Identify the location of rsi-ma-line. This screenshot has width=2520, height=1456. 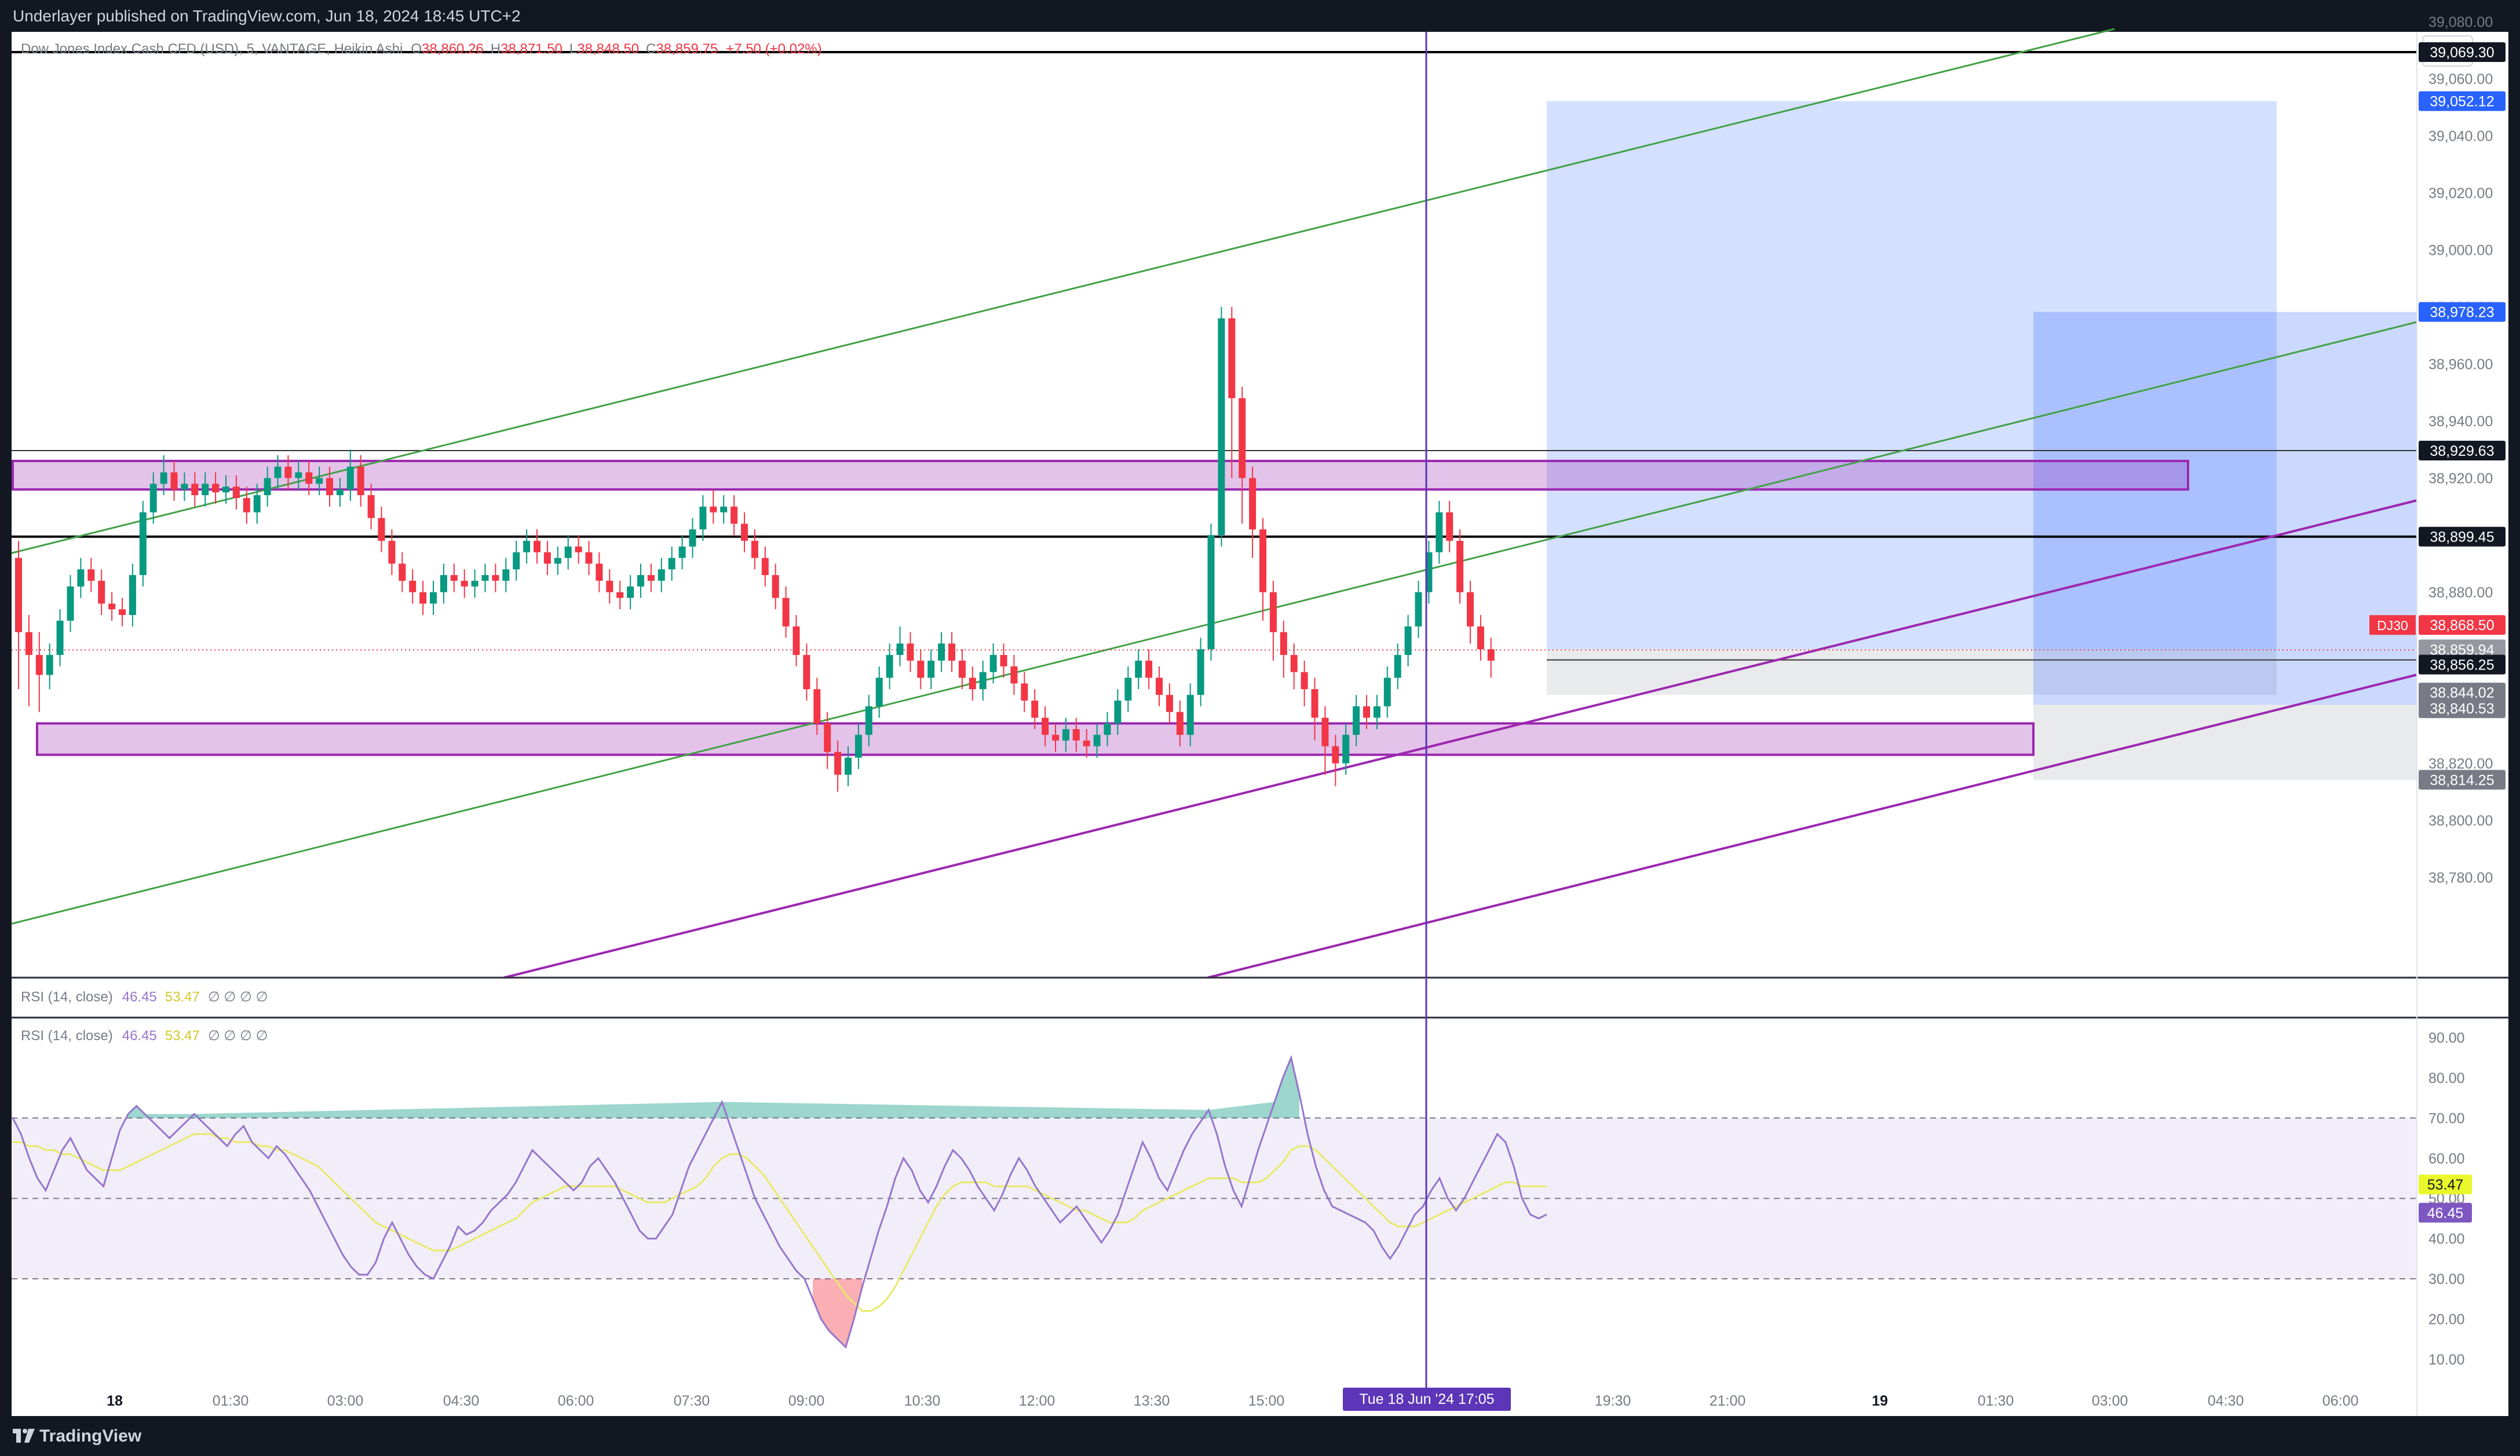
(780, 1223).